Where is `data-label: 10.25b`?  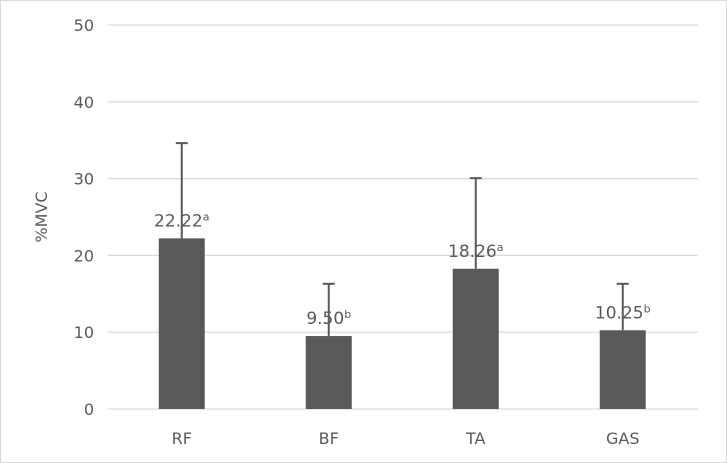 data-label: 10.25b is located at coordinates (623, 312).